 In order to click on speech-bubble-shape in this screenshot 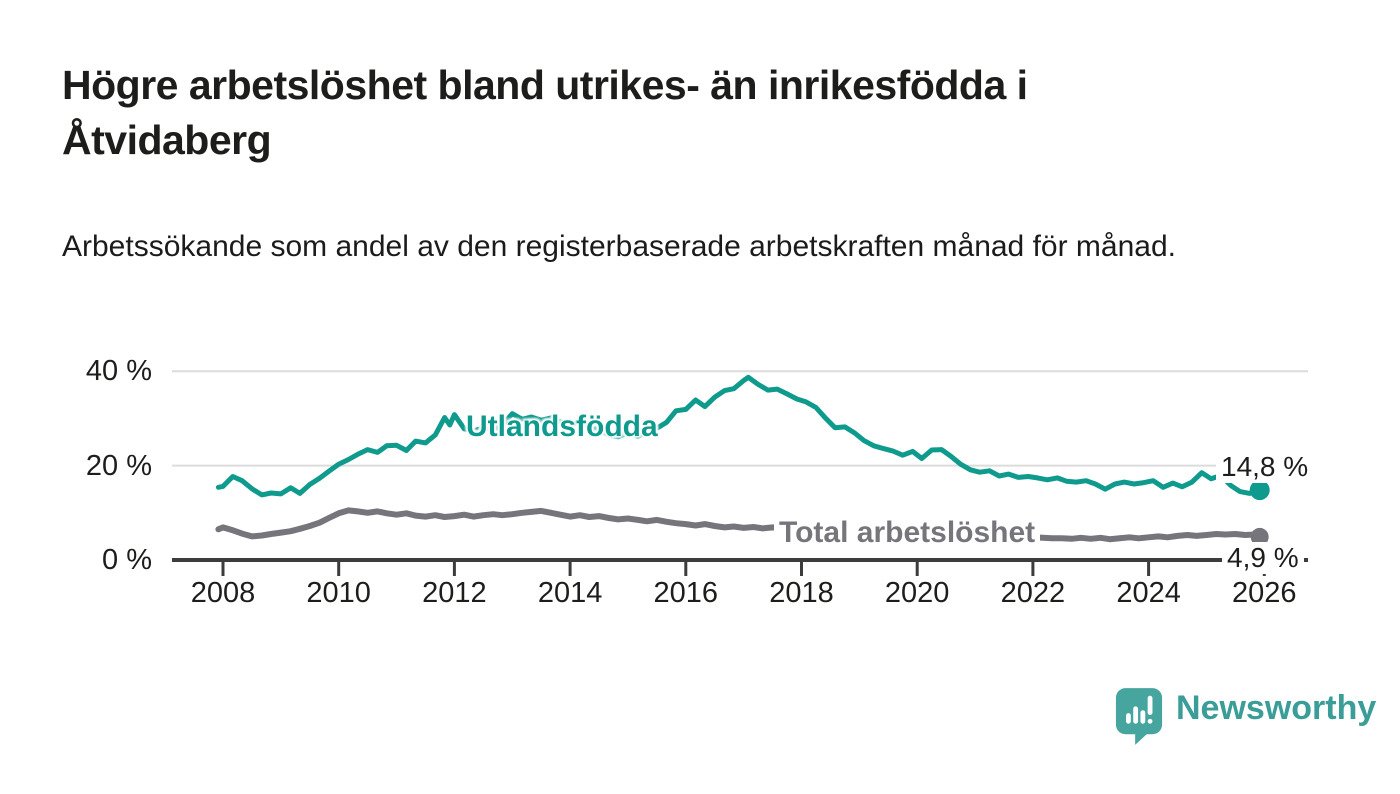, I will do `click(1139, 716)`.